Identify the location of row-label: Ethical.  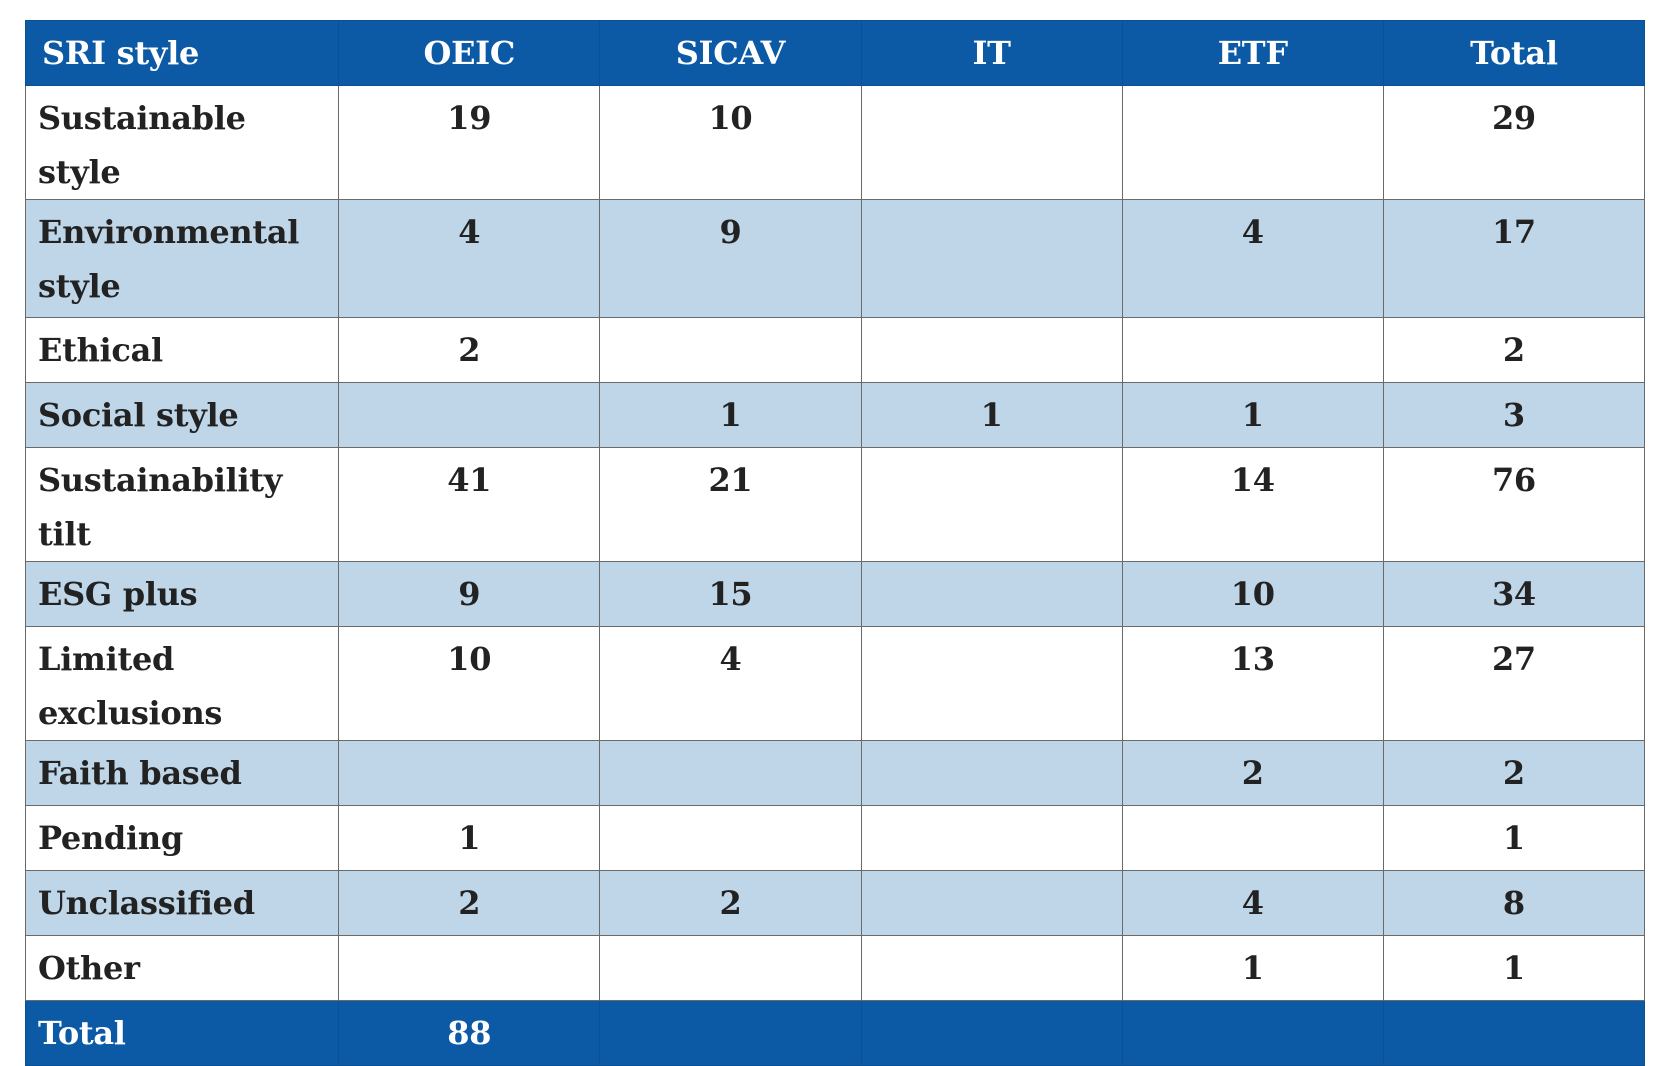
(182, 350).